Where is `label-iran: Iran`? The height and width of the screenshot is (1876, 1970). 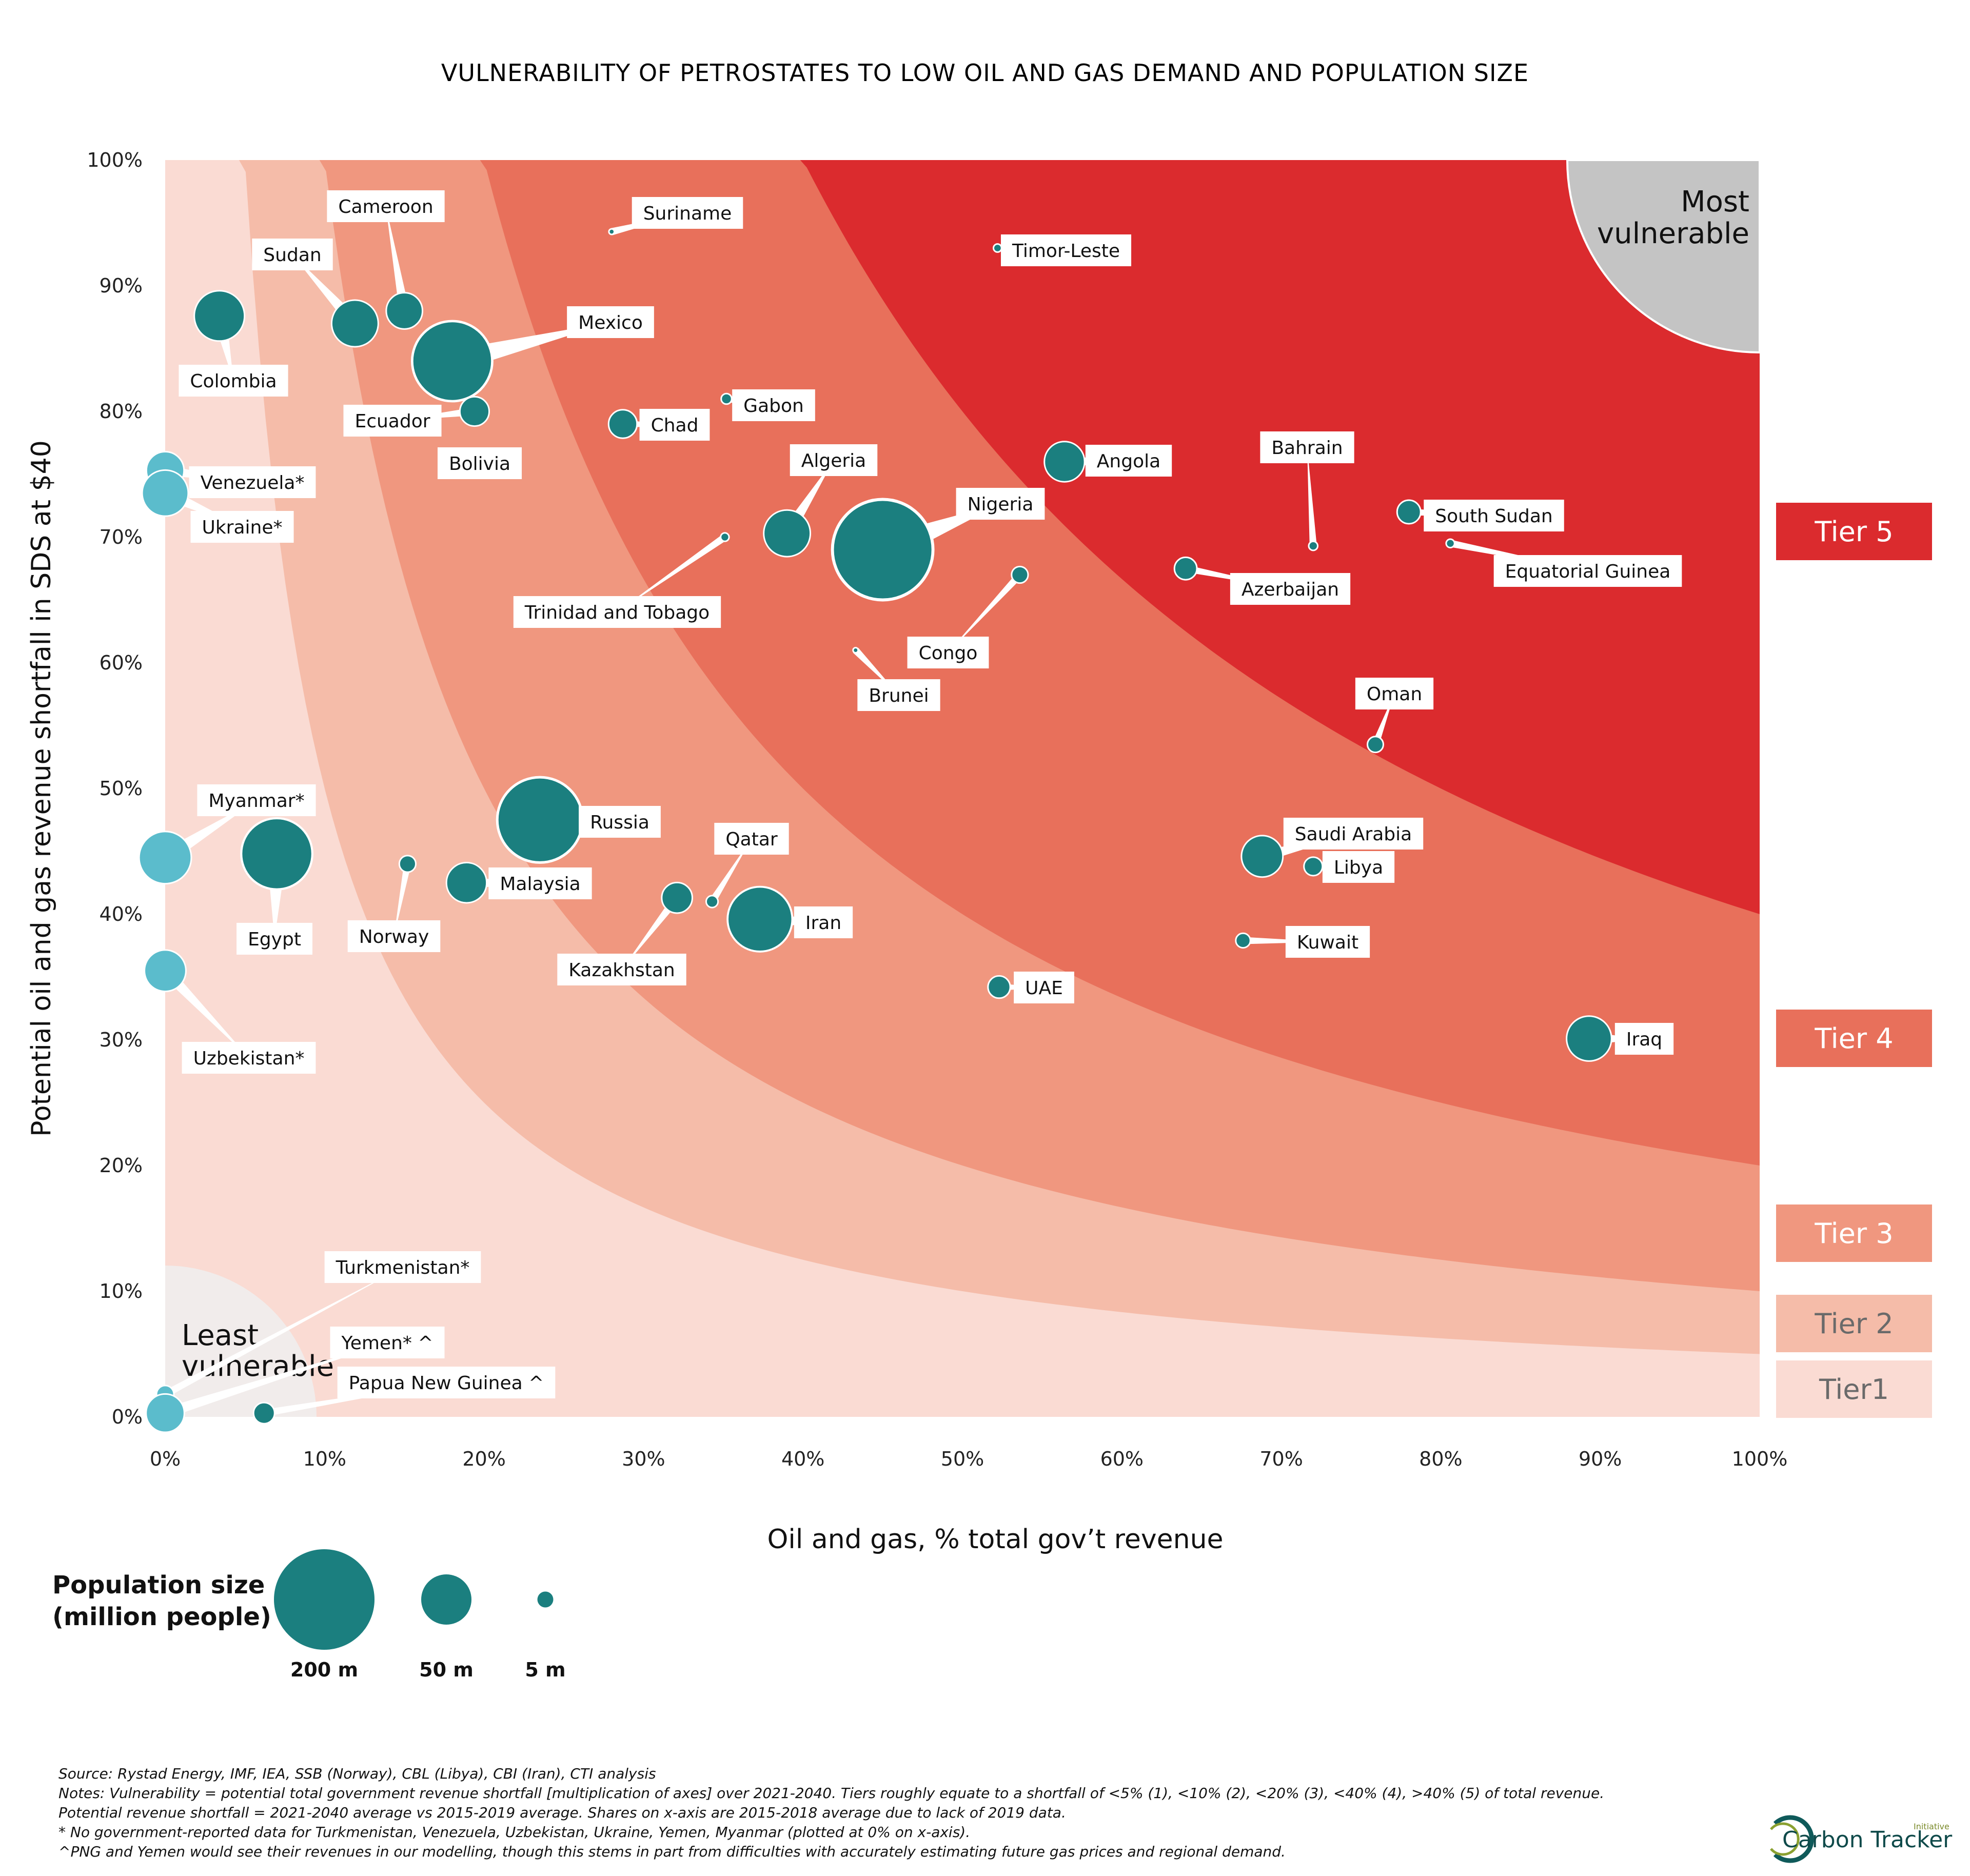
label-iran: Iran is located at coordinates (823, 924).